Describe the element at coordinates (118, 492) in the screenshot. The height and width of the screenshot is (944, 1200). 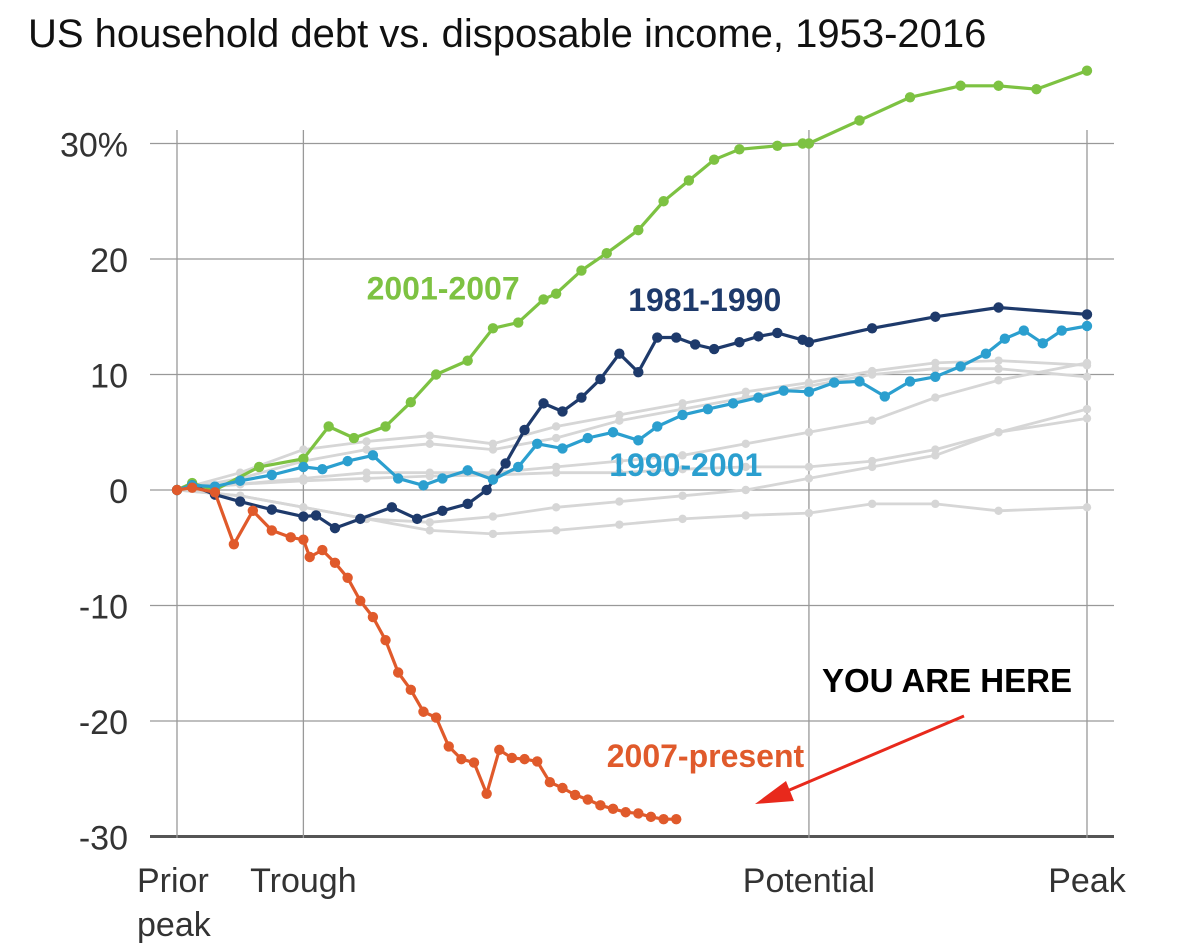
I see `y-tick-label: 0` at that location.